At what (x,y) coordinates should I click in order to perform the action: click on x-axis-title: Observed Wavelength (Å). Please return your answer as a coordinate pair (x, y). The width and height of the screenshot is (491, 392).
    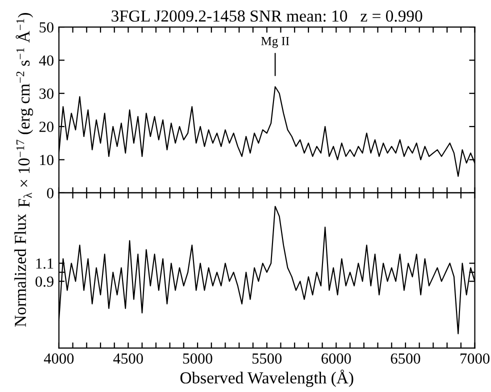
    Looking at the image, I should click on (267, 378).